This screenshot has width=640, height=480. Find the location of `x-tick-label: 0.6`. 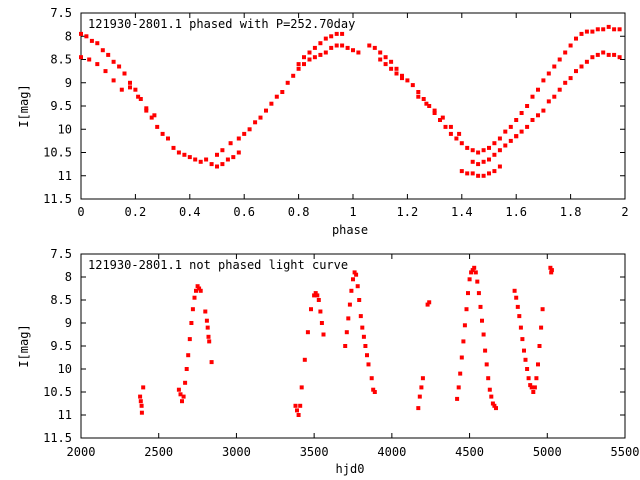

x-tick-label: 0.6 is located at coordinates (244, 212).